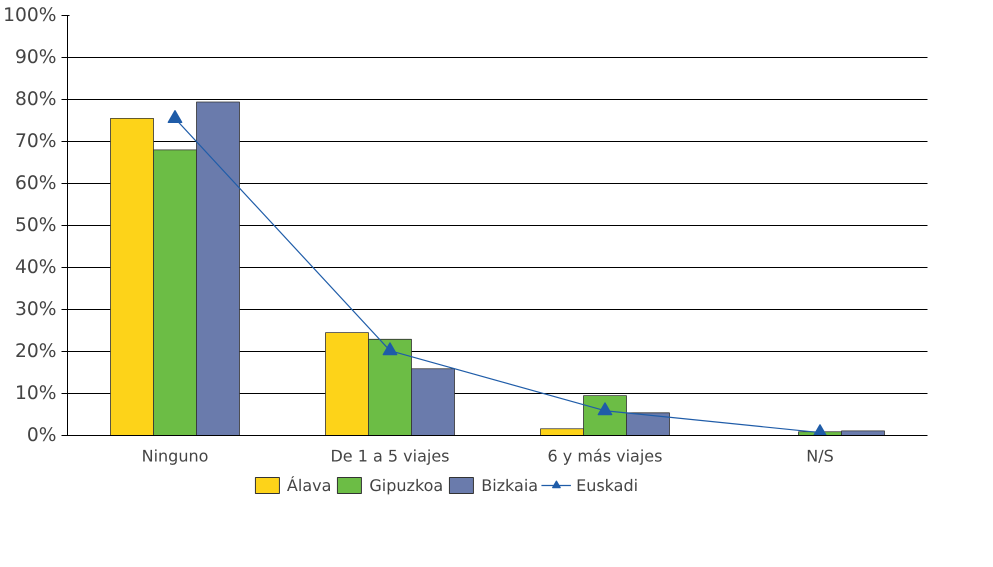 This screenshot has width=993, height=567. Describe the element at coordinates (35, 183) in the screenshot. I see `y-tick-label: 60%` at that location.